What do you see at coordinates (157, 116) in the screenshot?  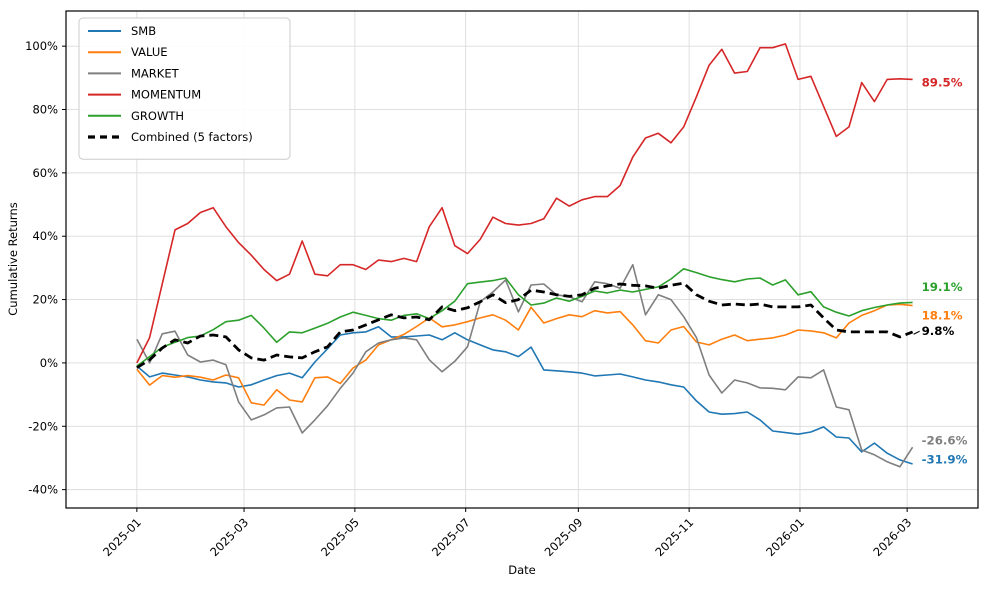 I see `legend-label: GROWTH` at bounding box center [157, 116].